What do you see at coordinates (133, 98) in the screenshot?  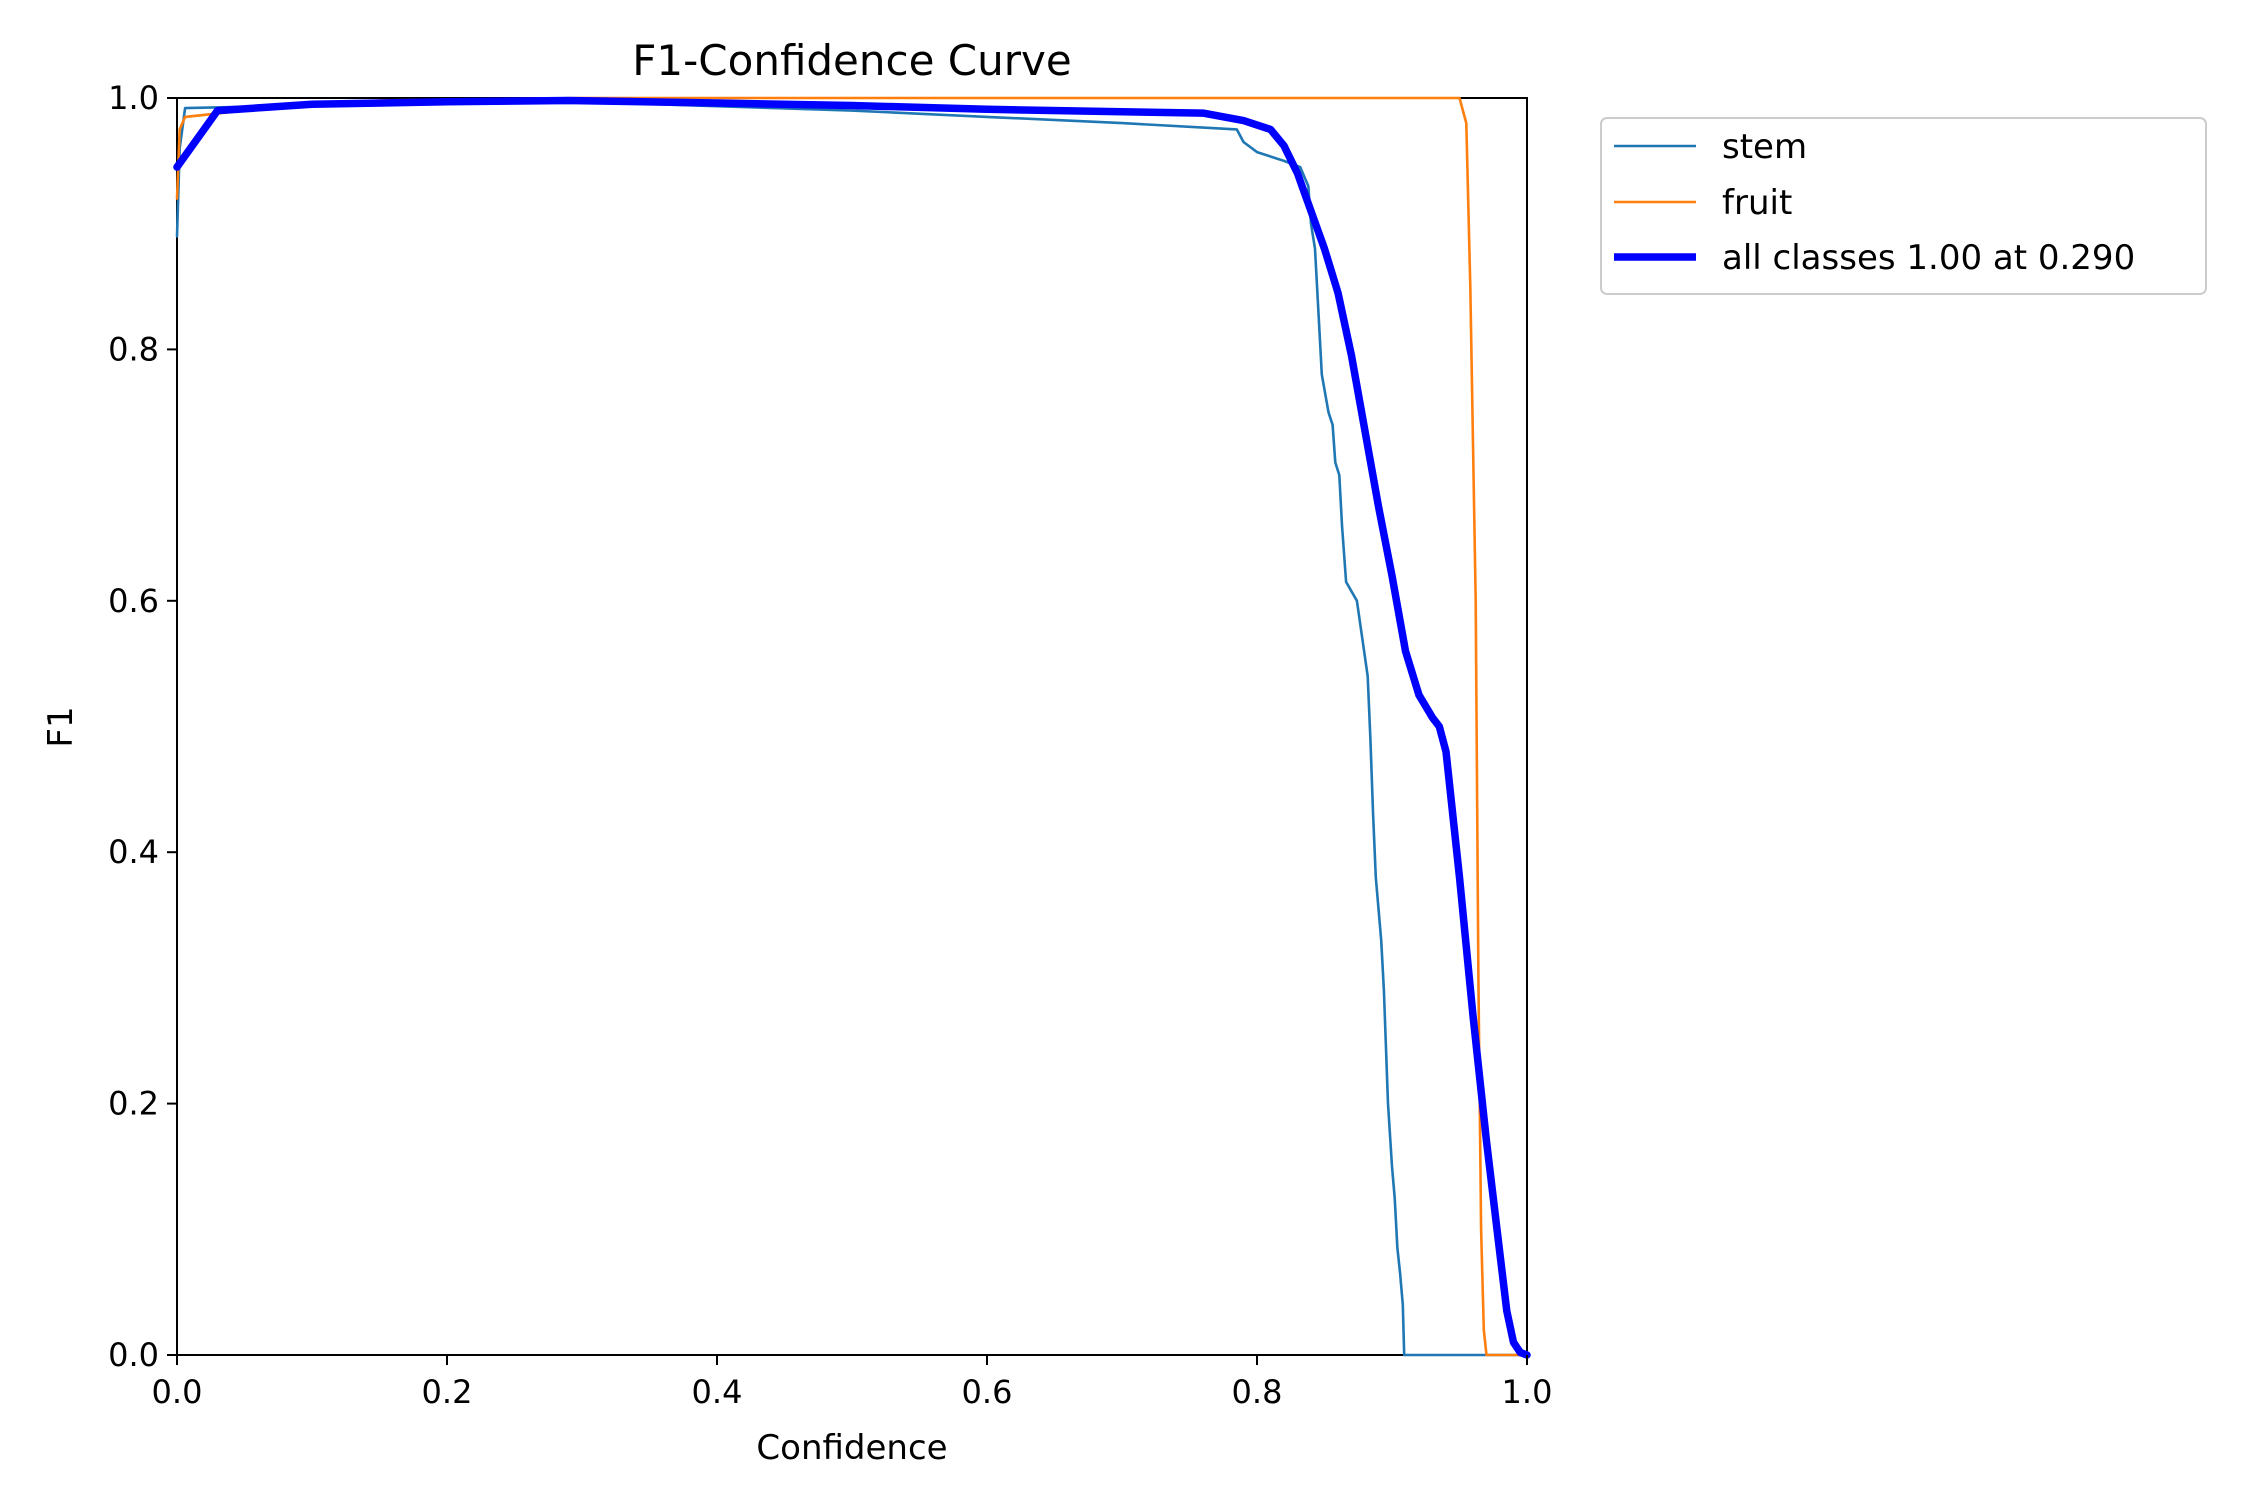 I see `y-tick-label: 1.0` at bounding box center [133, 98].